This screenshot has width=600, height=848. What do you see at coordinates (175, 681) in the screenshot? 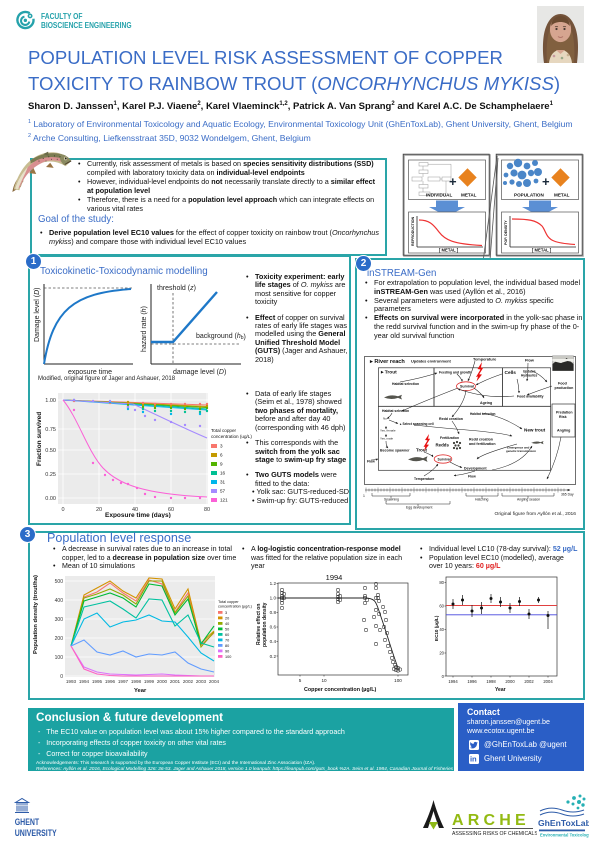
I see `svg-text: 2001` at bounding box center [175, 681].